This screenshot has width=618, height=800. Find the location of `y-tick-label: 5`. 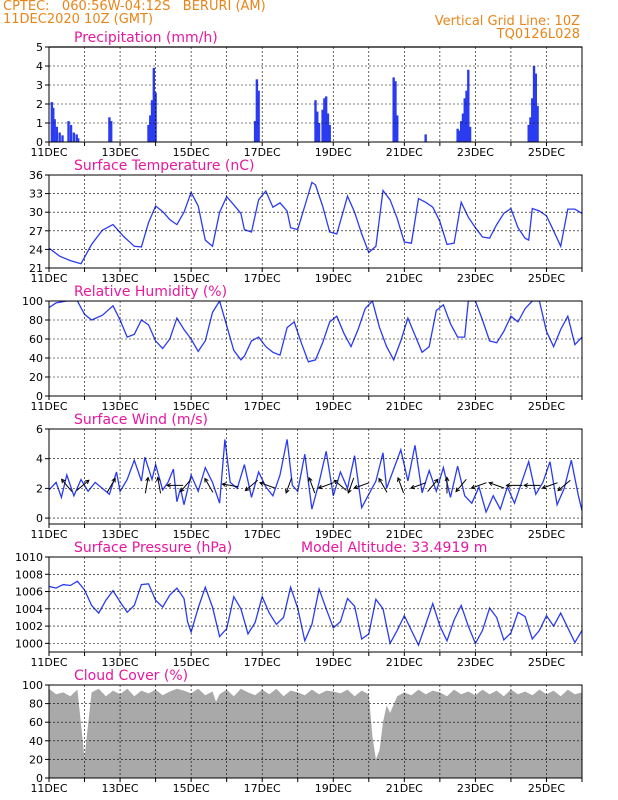

y-tick-label: 5 is located at coordinates (39, 47).